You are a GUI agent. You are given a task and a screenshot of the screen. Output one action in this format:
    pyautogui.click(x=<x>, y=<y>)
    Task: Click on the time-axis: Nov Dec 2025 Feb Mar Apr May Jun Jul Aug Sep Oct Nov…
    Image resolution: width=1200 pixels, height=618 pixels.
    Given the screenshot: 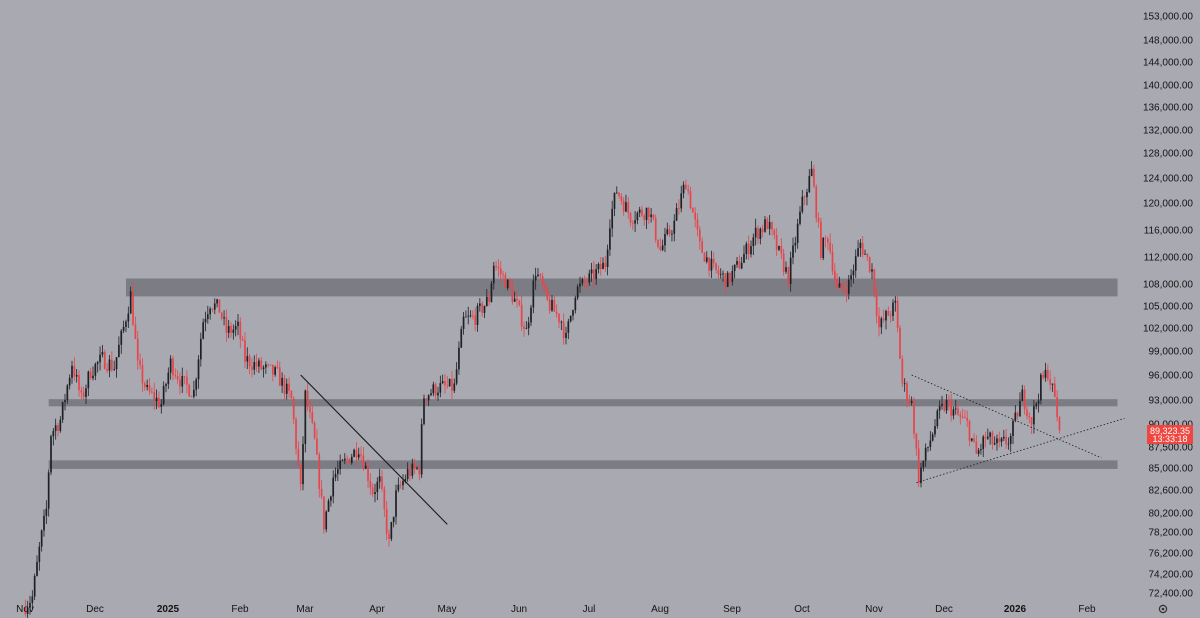 What is the action you would take?
    pyautogui.click(x=556, y=609)
    